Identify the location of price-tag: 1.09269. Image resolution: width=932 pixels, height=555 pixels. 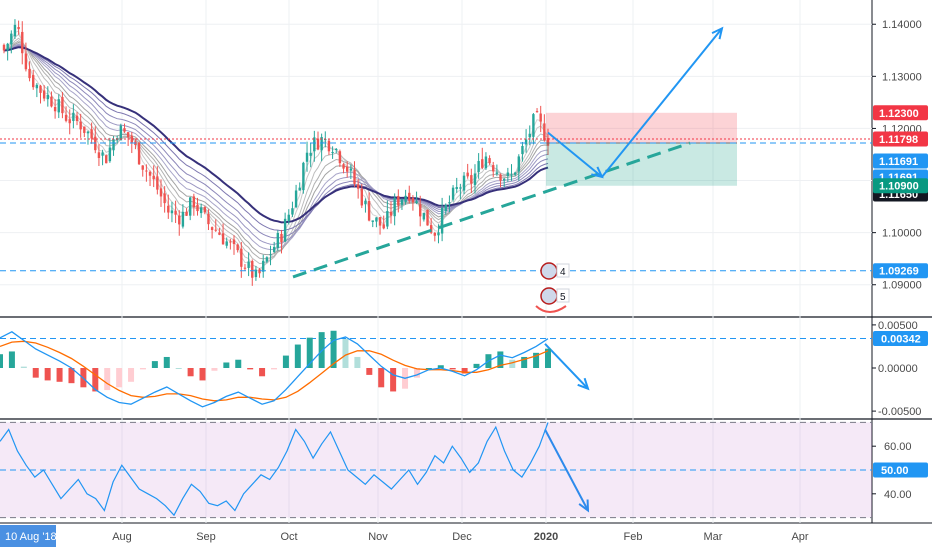
(900, 271).